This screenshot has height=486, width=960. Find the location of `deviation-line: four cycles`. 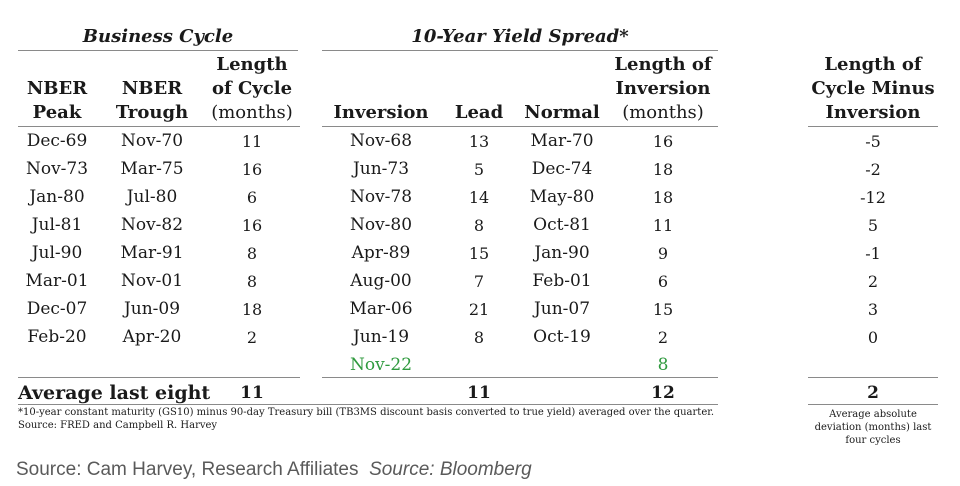

deviation-line: four cycles is located at coordinates (873, 440).